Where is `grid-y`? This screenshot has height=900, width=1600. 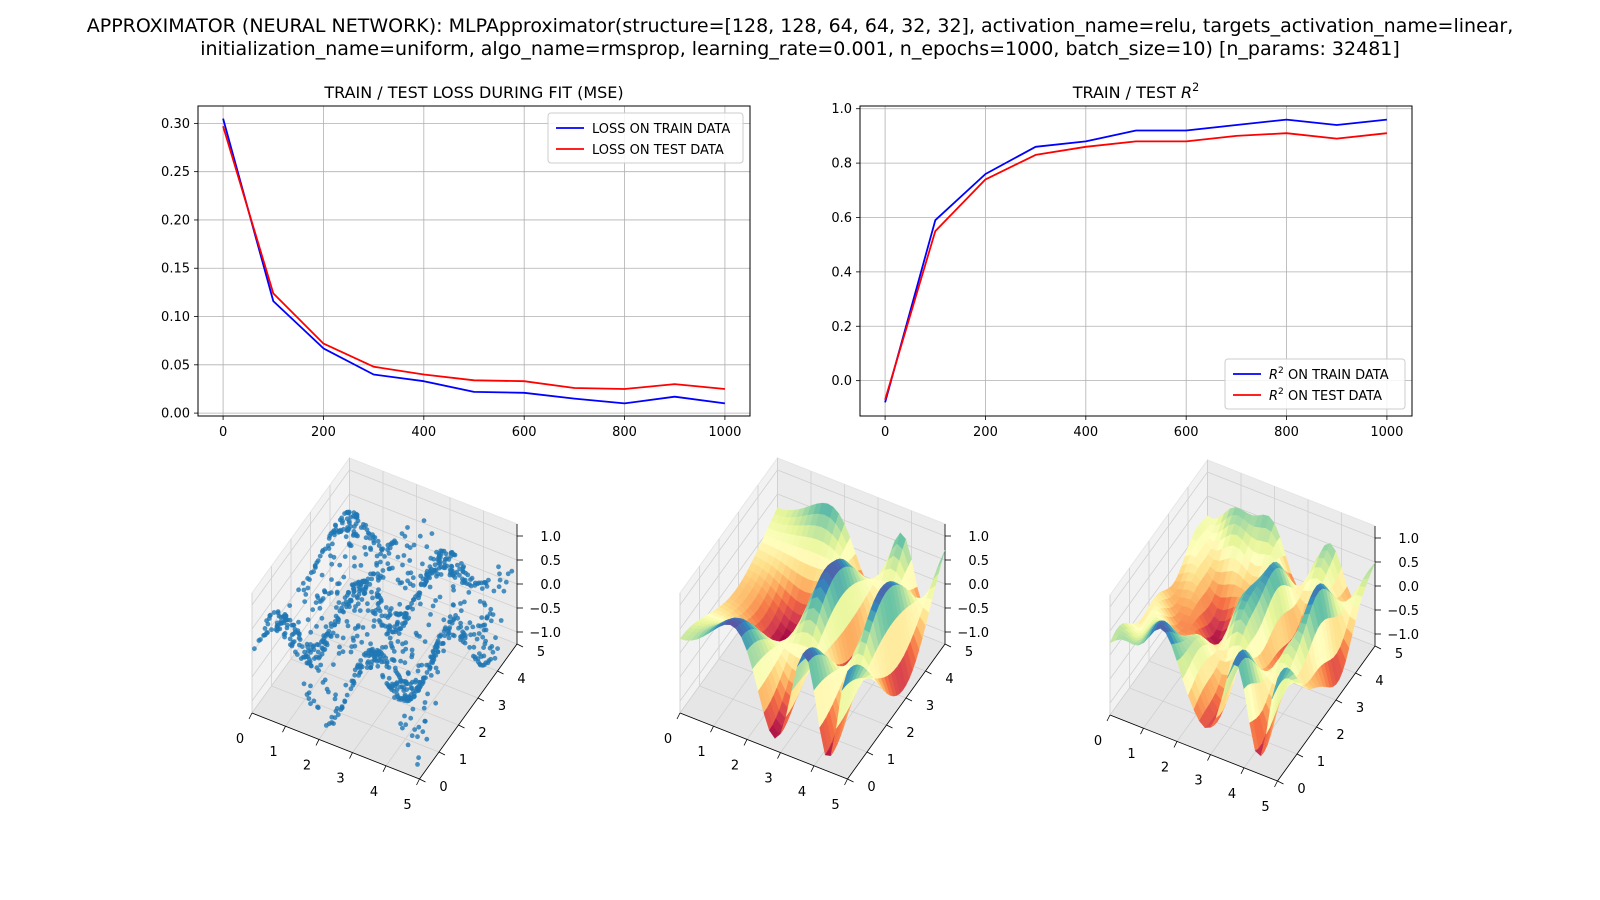
grid-y is located at coordinates (1213, 661).